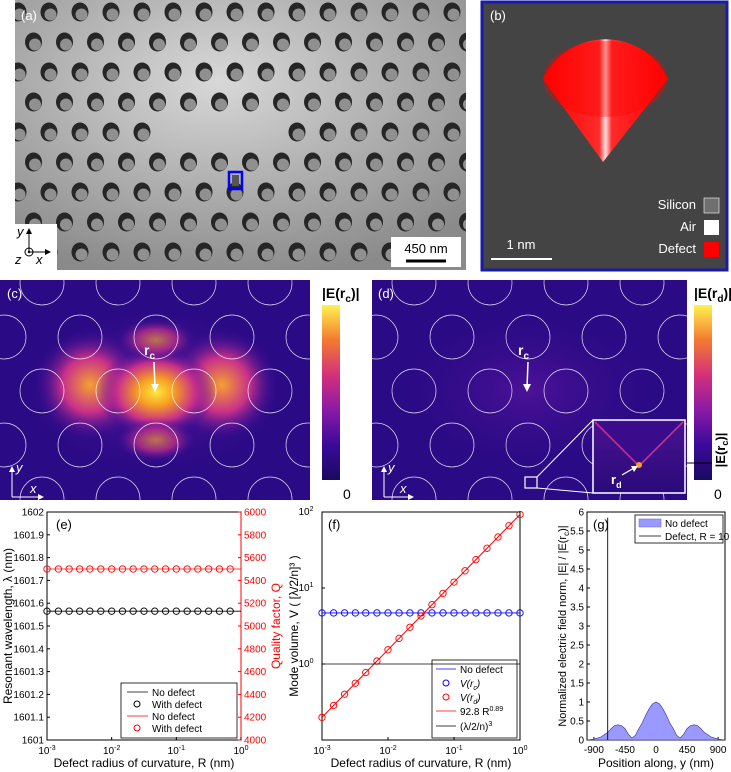  I want to click on y-tick-label-right: 4000, so click(255, 741).